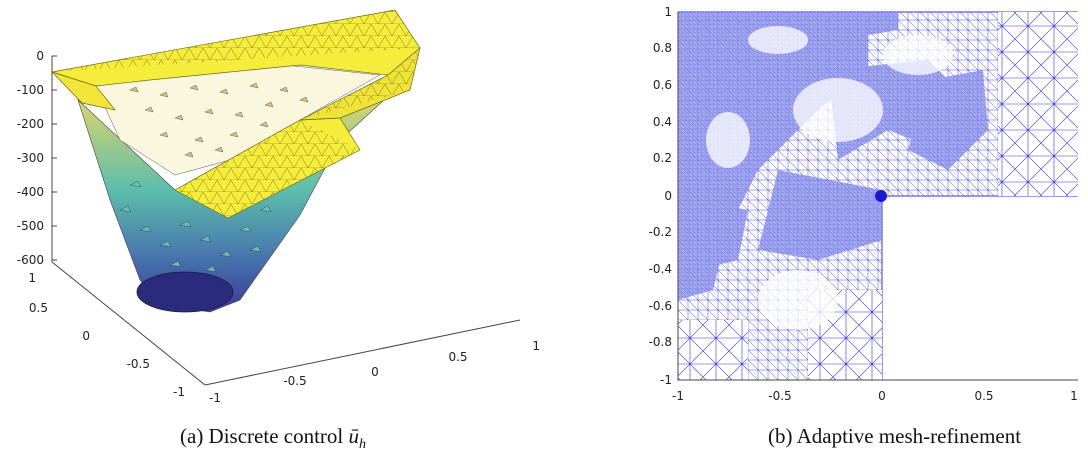  I want to click on mesh-y-tick-label: -0.4, so click(660, 269).